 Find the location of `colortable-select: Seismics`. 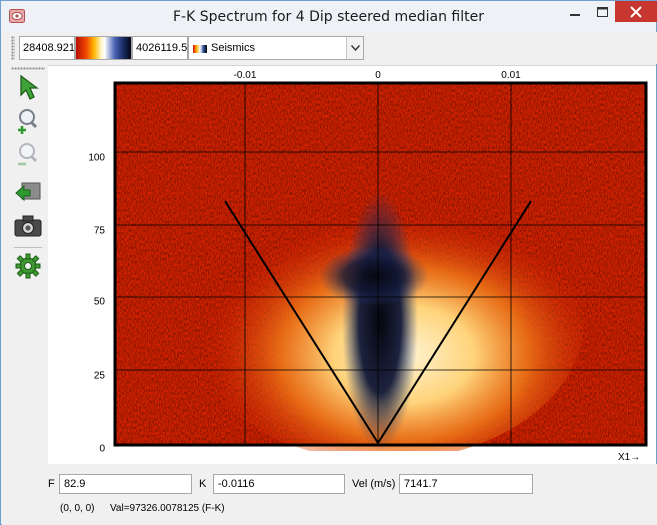

colortable-select: Seismics is located at coordinates (276, 48).